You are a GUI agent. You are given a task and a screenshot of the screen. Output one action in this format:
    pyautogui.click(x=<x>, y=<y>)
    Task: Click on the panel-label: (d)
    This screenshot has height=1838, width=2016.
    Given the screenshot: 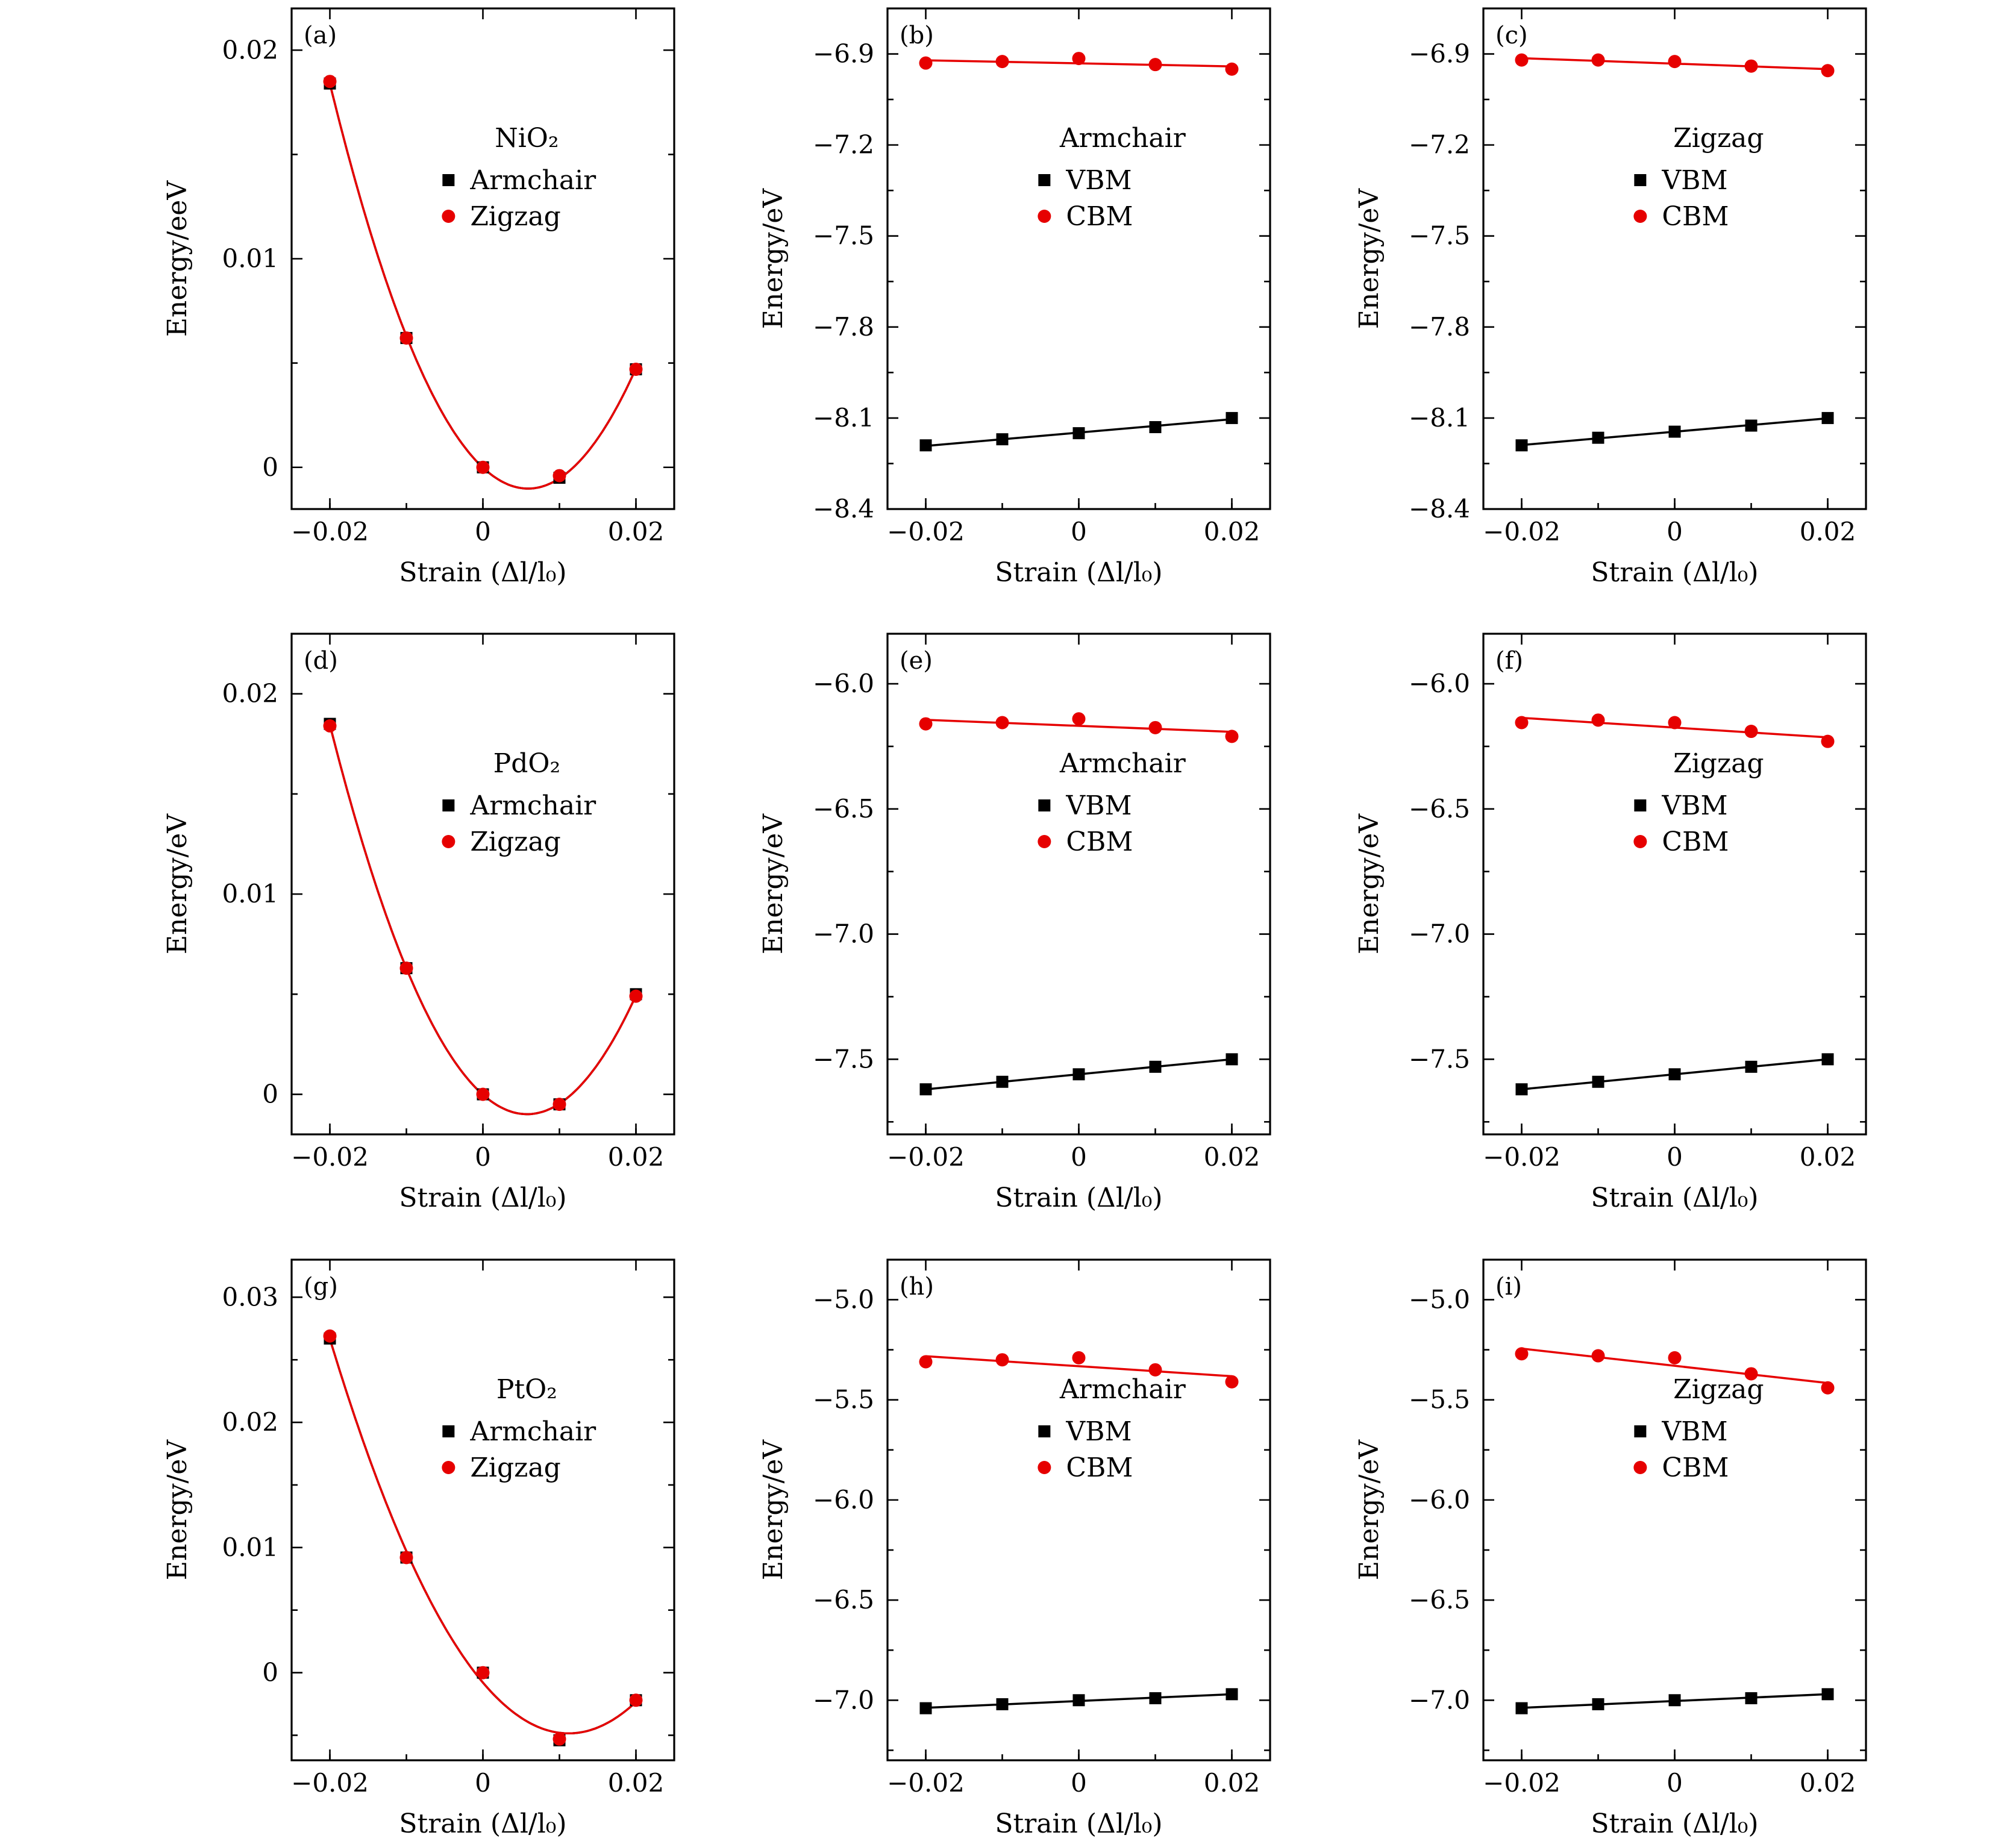 What is the action you would take?
    pyautogui.click(x=321, y=661)
    